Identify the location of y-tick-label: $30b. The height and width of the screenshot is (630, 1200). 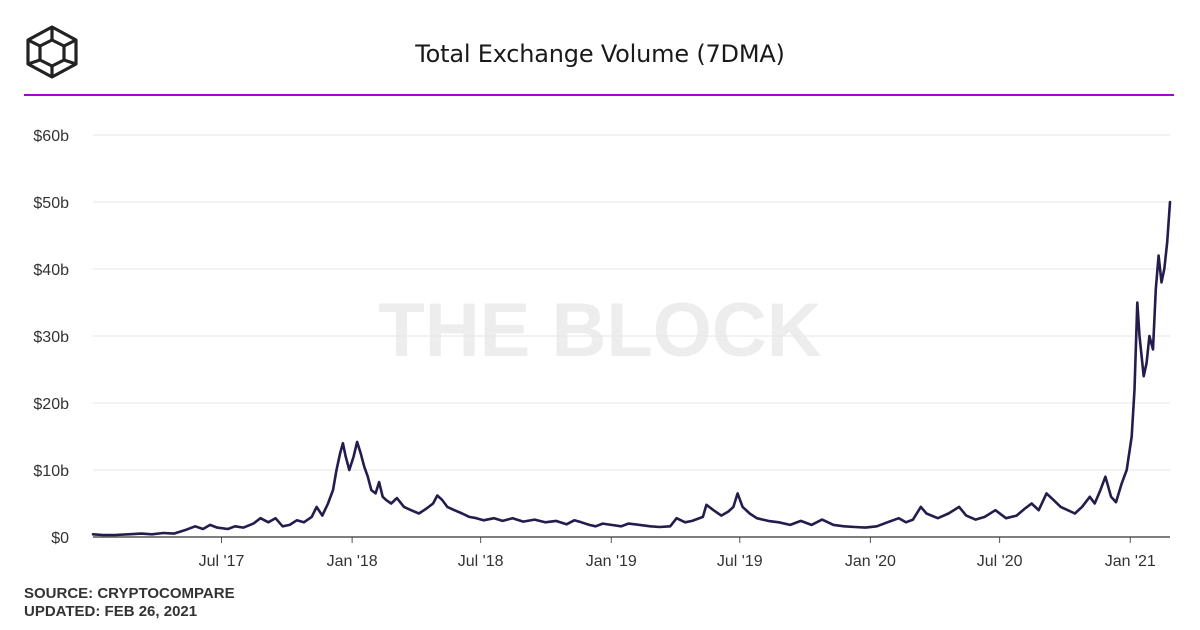
(51, 337).